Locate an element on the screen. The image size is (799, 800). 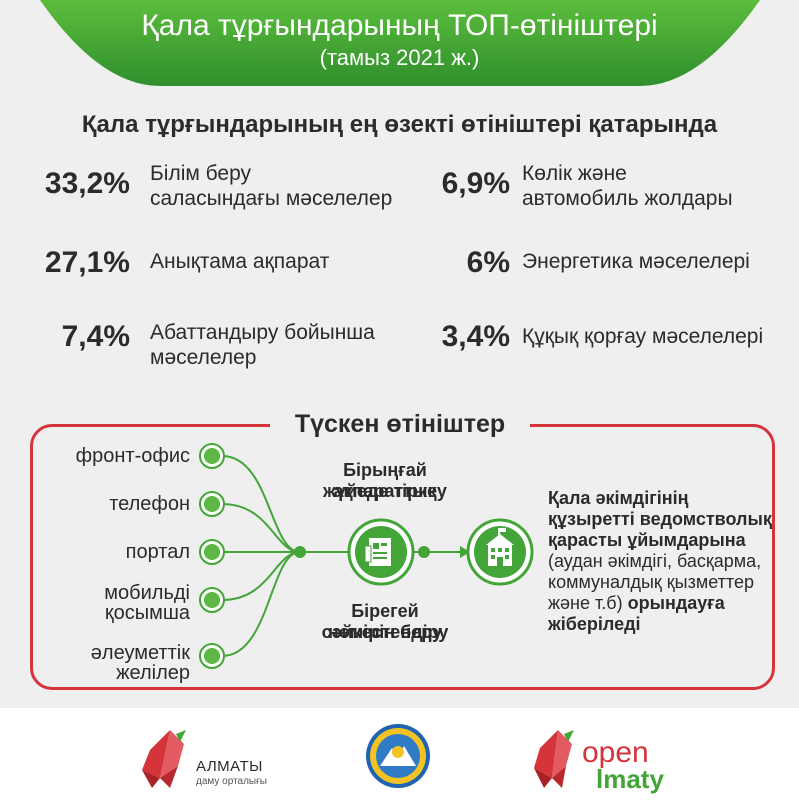
header-banner is located at coordinates (399, 45).